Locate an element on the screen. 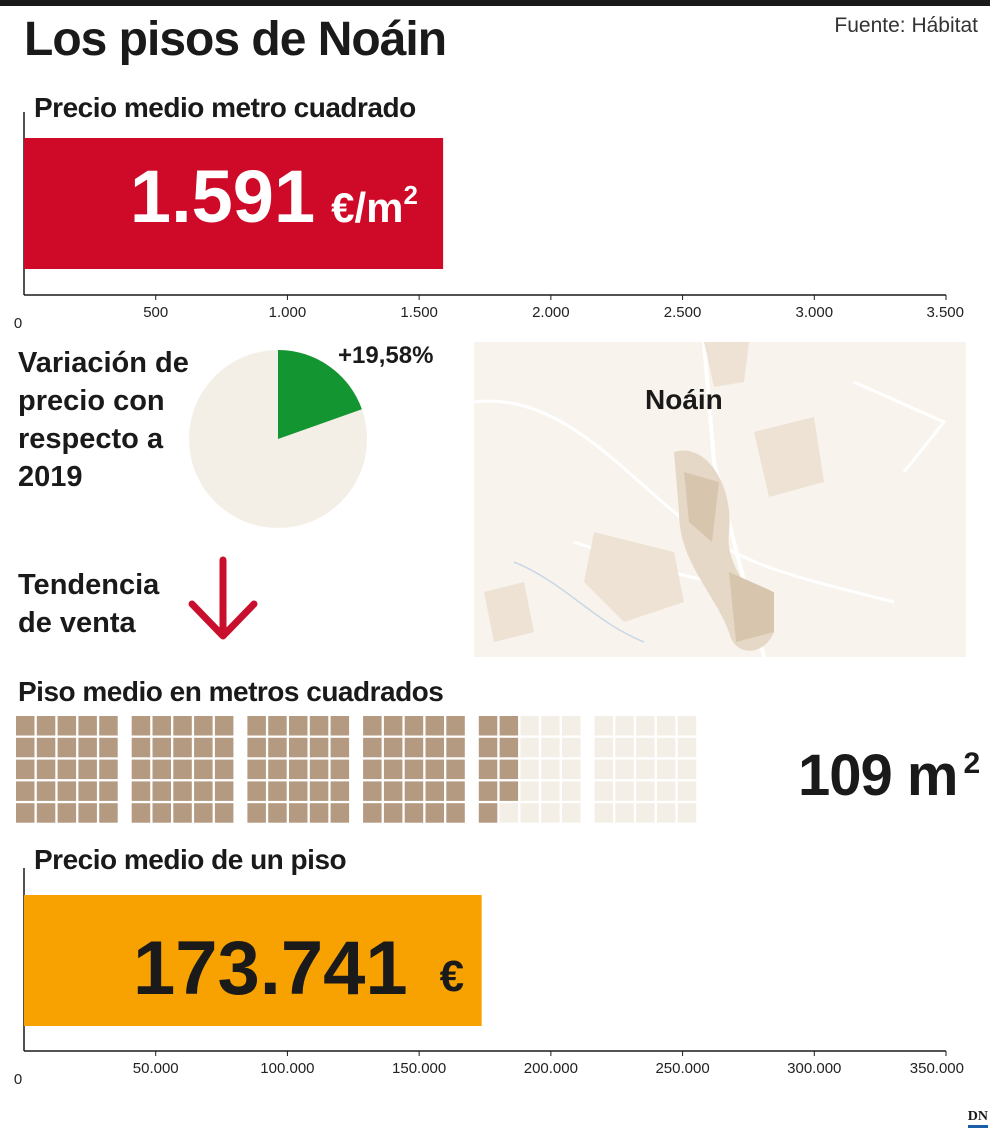 The image size is (990, 1128). page-title: Los pisos de Noáin is located at coordinates (235, 39).